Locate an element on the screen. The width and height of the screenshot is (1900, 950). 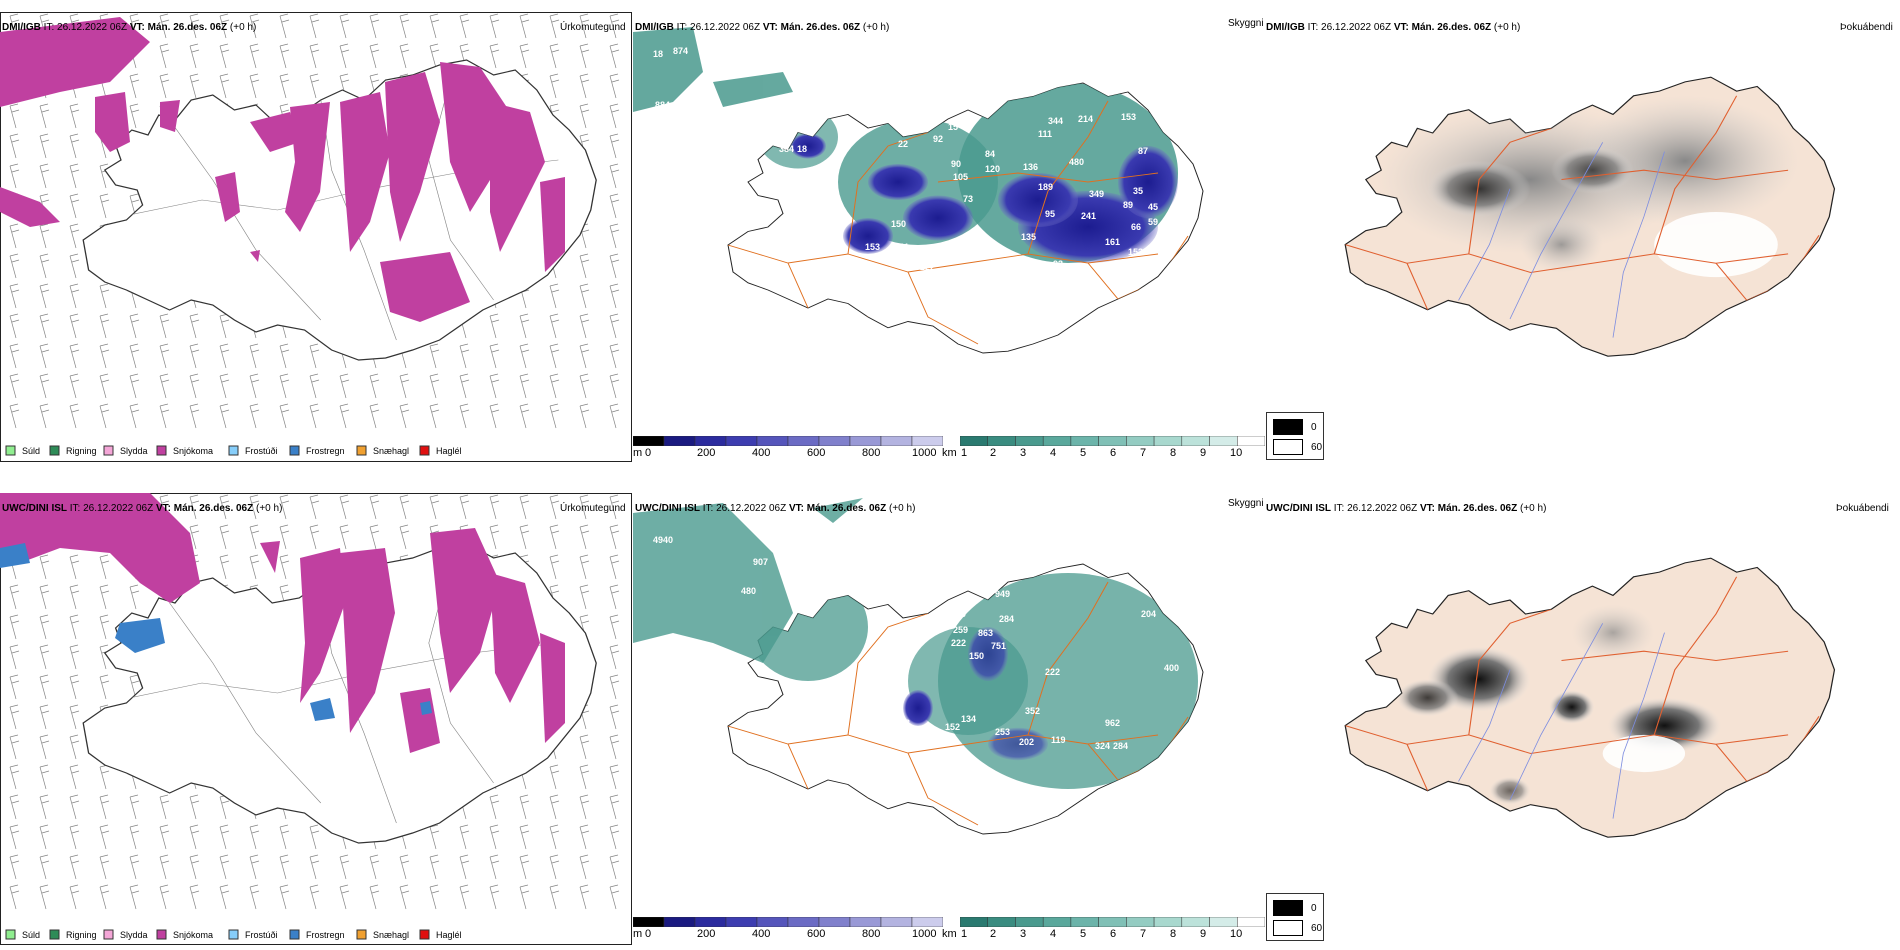
svg-text: Slydda is located at coordinates (134, 935).